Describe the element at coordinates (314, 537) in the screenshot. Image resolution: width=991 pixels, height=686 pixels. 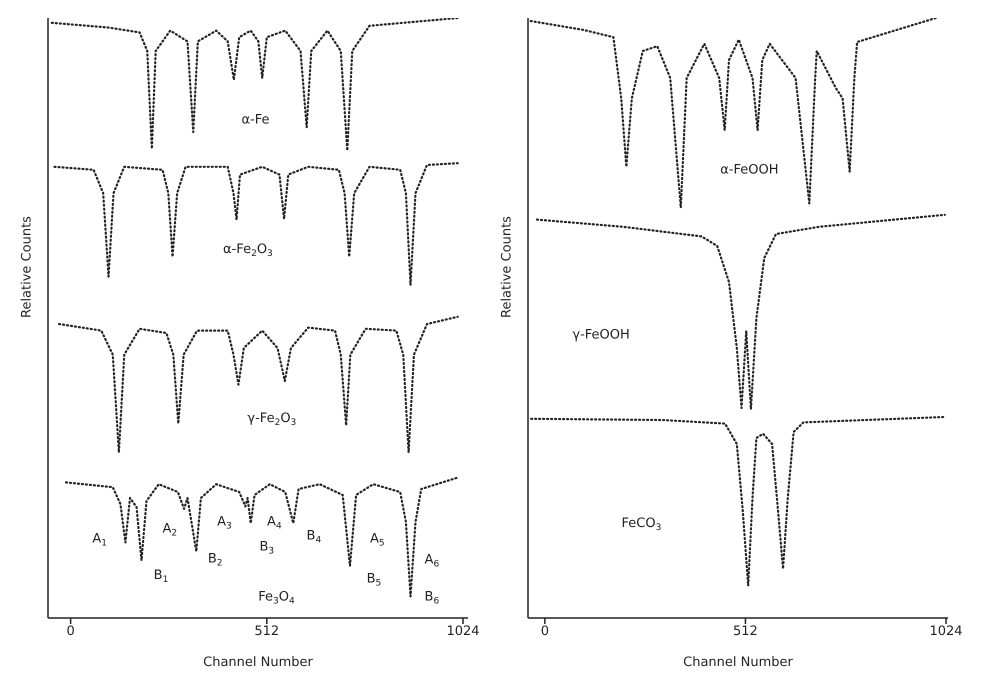
I see `annotation: B$_{4}$` at that location.